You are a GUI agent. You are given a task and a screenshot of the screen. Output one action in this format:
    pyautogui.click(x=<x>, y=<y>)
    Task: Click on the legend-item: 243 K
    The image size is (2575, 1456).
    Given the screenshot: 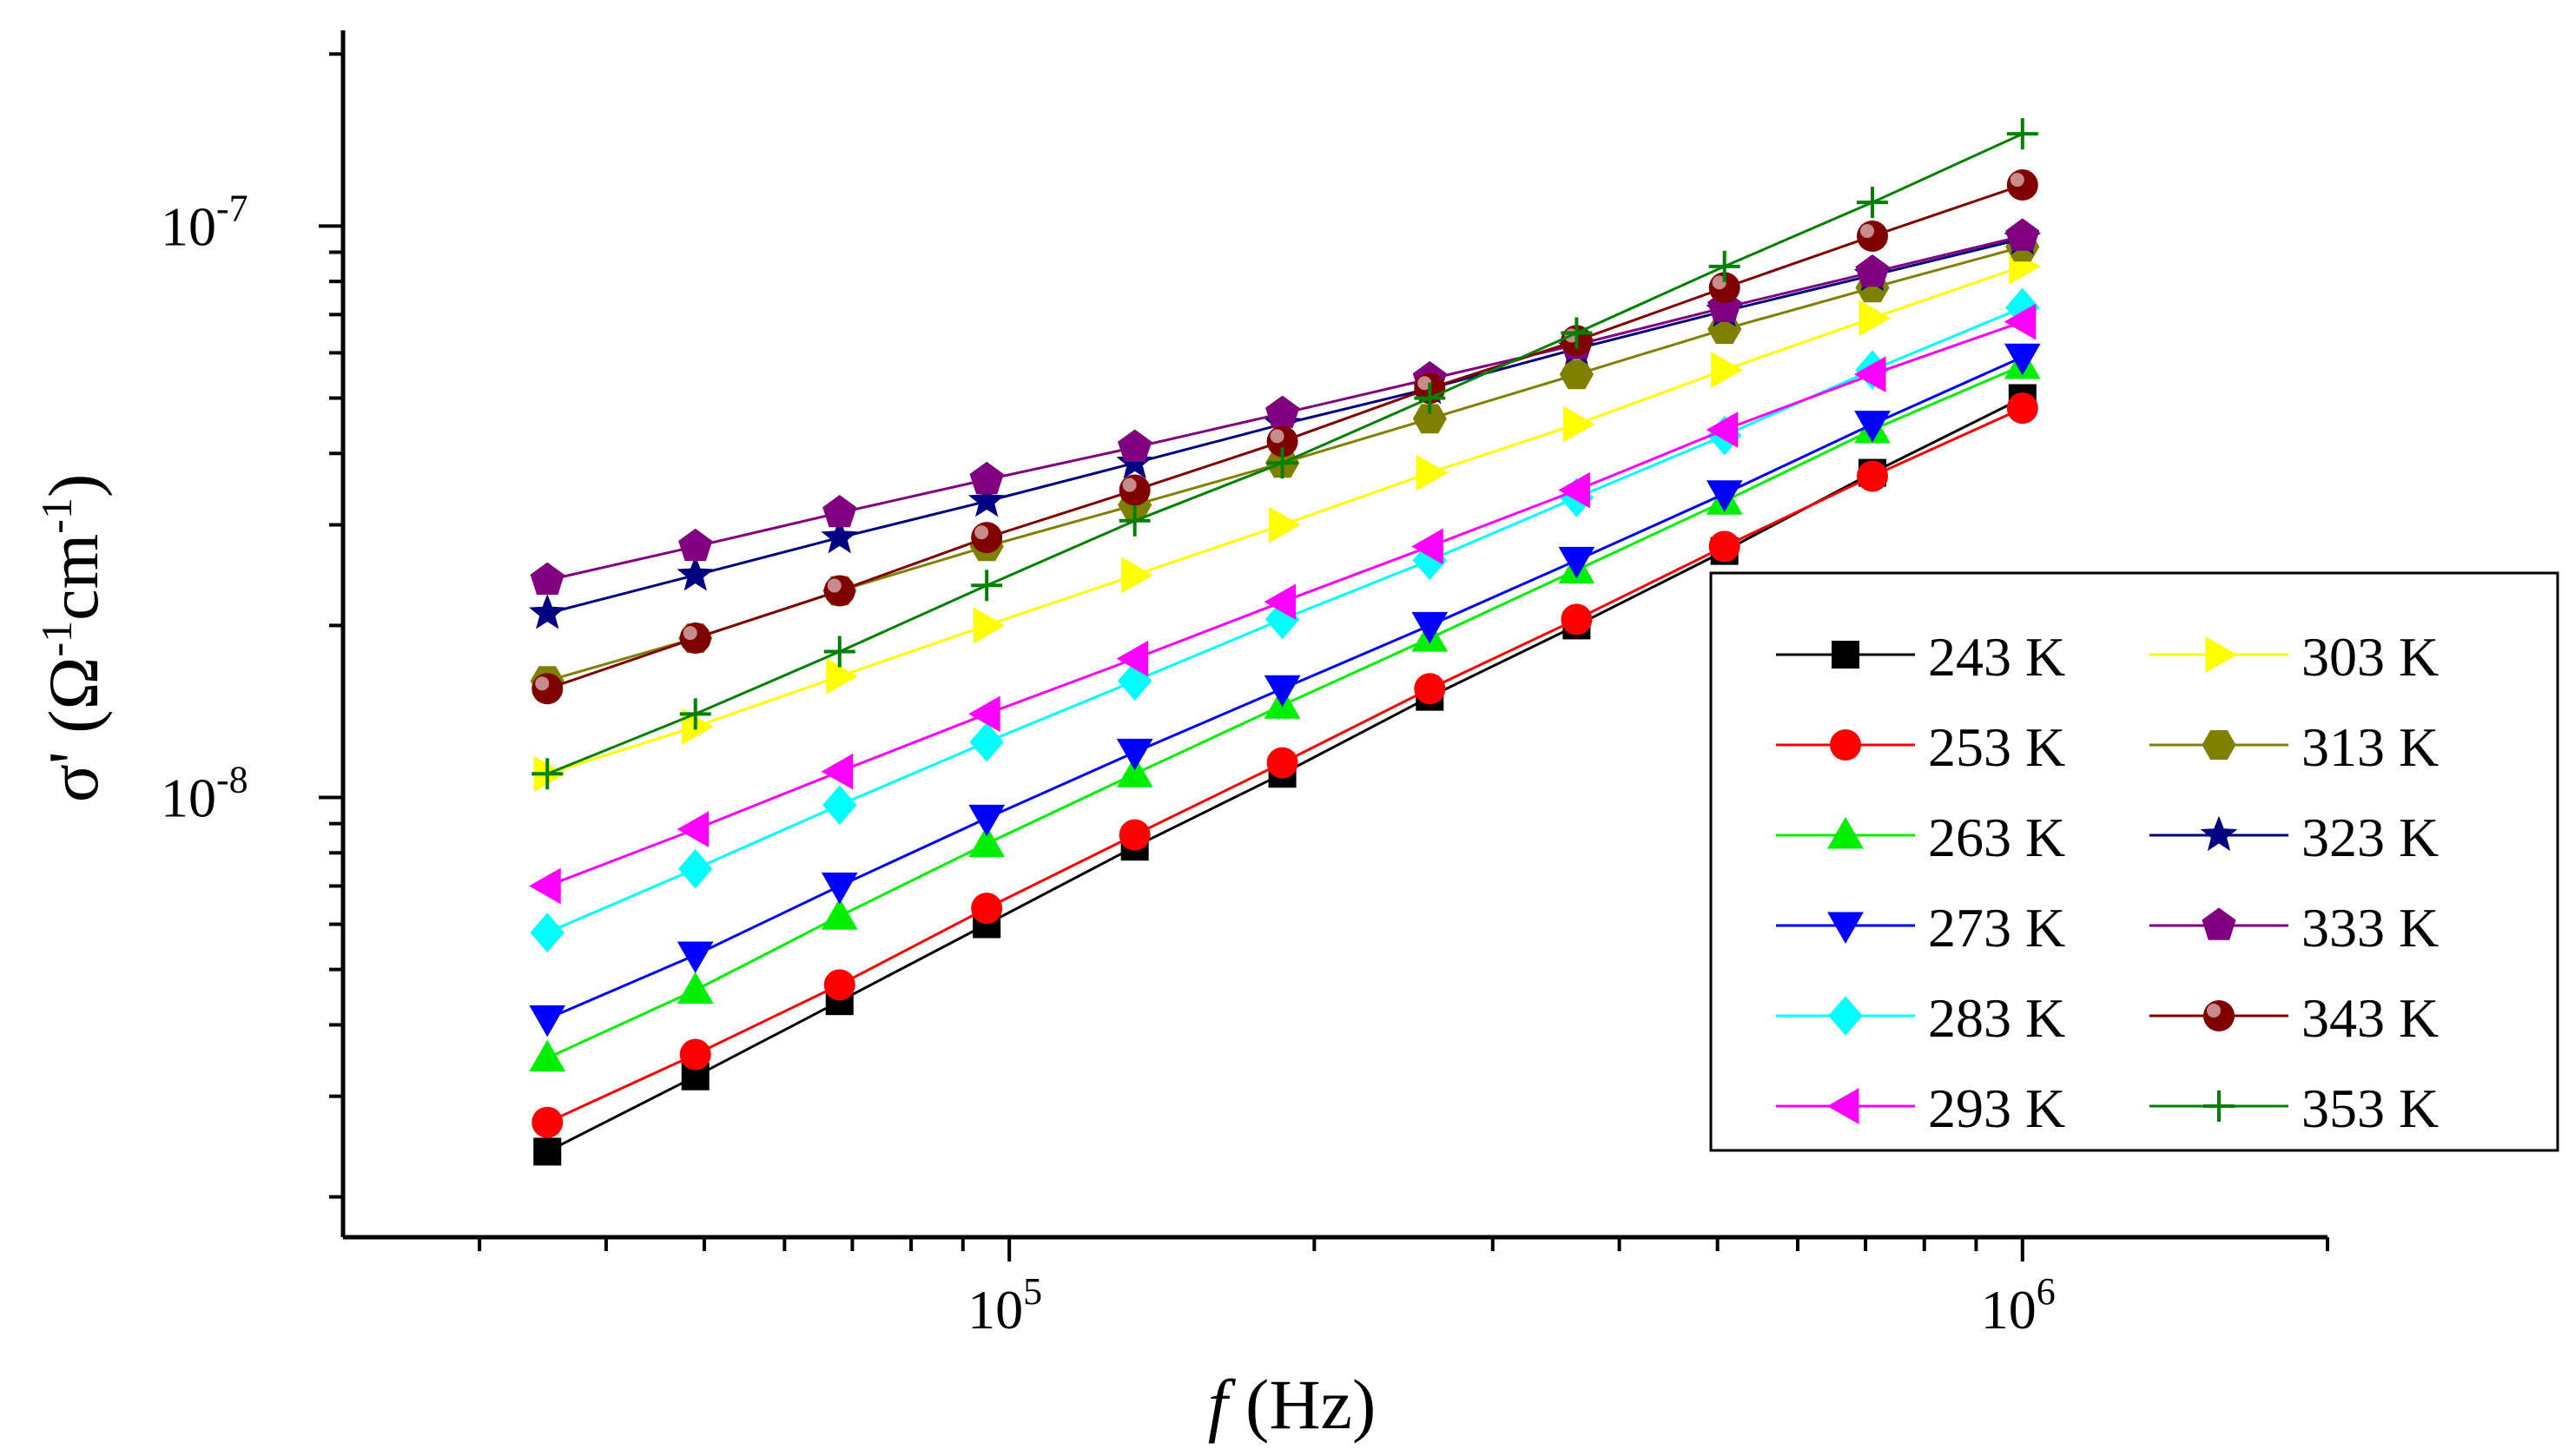 What is the action you would take?
    pyautogui.click(x=1920, y=657)
    